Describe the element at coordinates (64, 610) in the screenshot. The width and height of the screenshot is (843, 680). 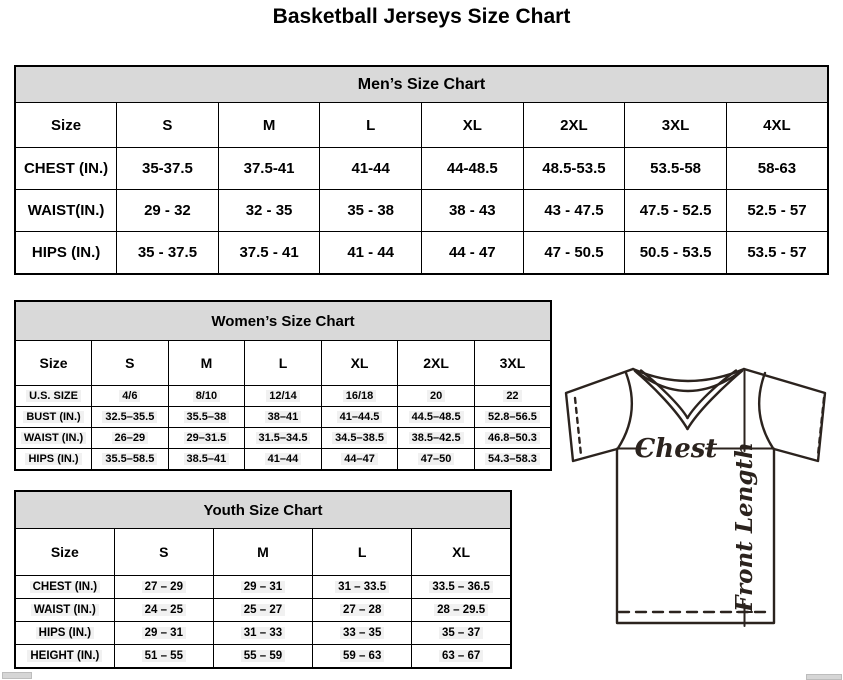
I see `youth-row-label: WAIST (IN.)` at that location.